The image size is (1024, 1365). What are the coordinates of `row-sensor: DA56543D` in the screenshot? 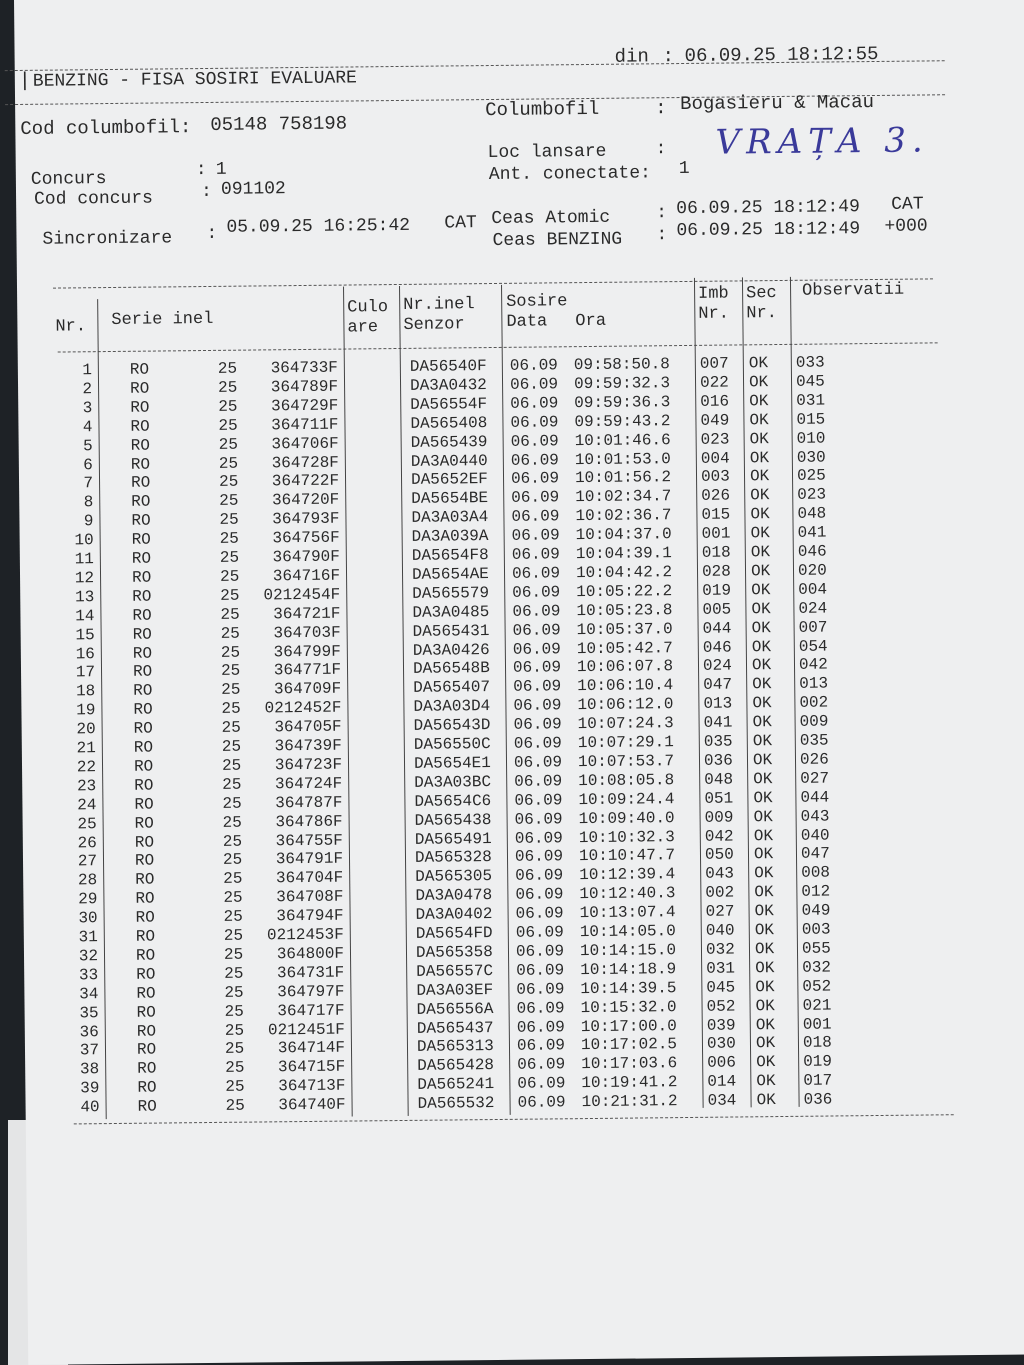 It's located at (452, 725).